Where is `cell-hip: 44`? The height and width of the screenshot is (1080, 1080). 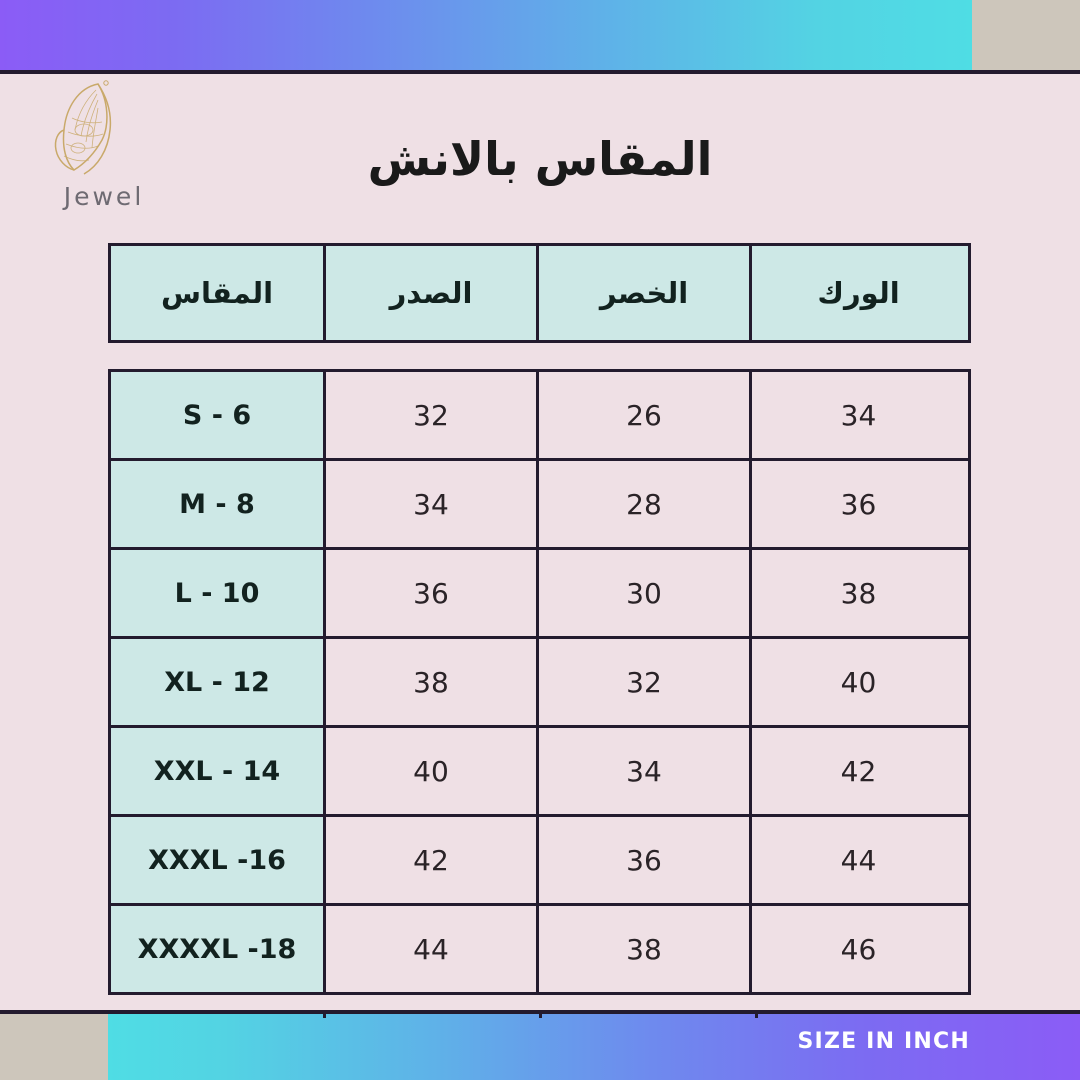
cell-hip: 44 is located at coordinates (857, 860).